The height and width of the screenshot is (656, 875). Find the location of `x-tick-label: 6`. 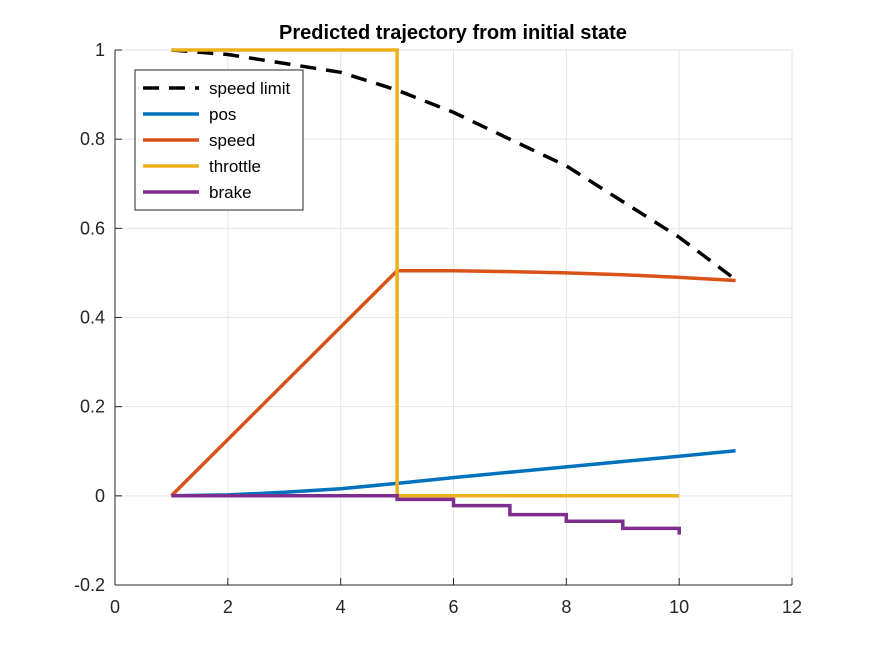

x-tick-label: 6 is located at coordinates (453, 607).